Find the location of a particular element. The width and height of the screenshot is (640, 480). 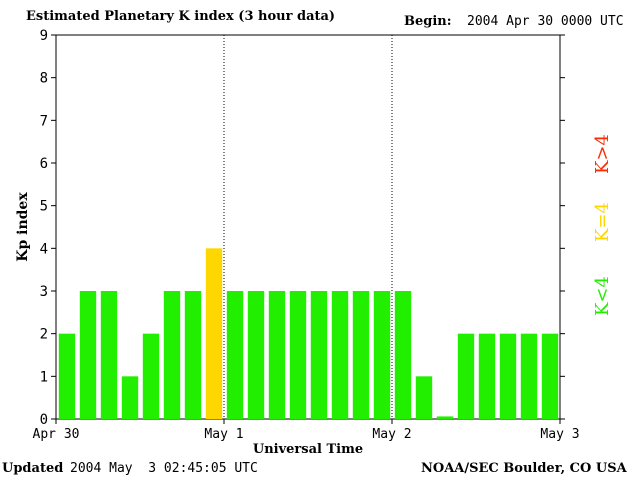

legend-k-below-4: K<4 is located at coordinates (602, 296).